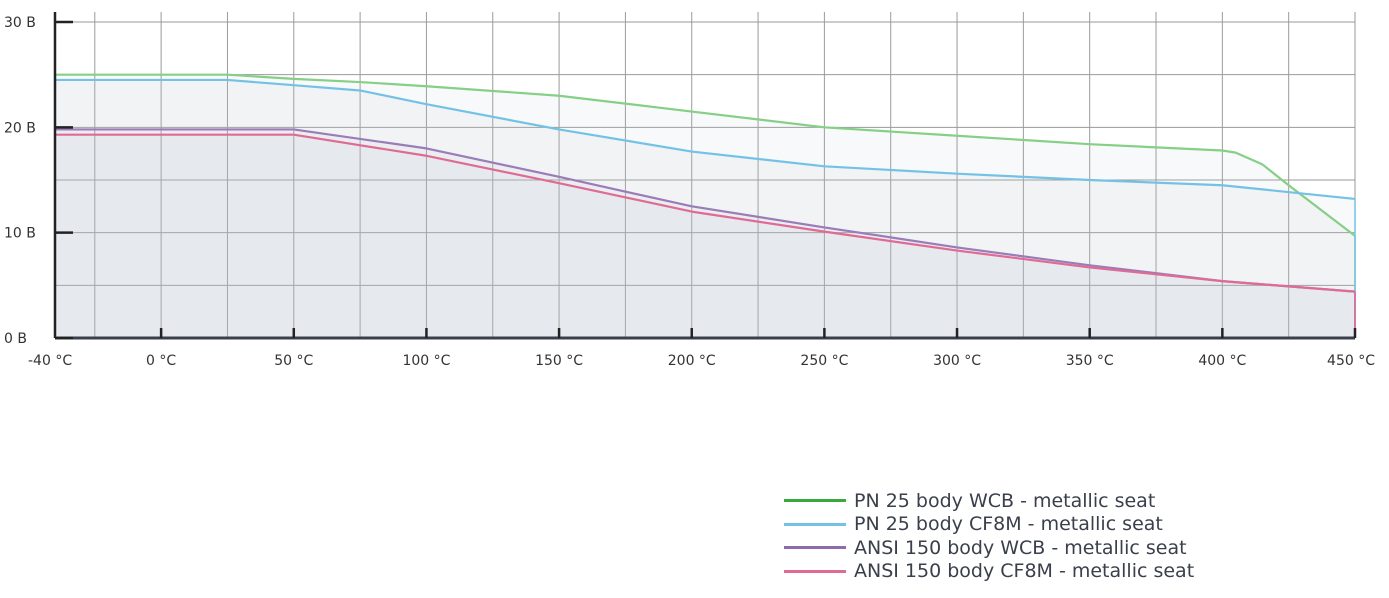 This screenshot has height=598, width=1389. Describe the element at coordinates (426, 361) in the screenshot. I see `x-tick-label: 100 °C` at that location.